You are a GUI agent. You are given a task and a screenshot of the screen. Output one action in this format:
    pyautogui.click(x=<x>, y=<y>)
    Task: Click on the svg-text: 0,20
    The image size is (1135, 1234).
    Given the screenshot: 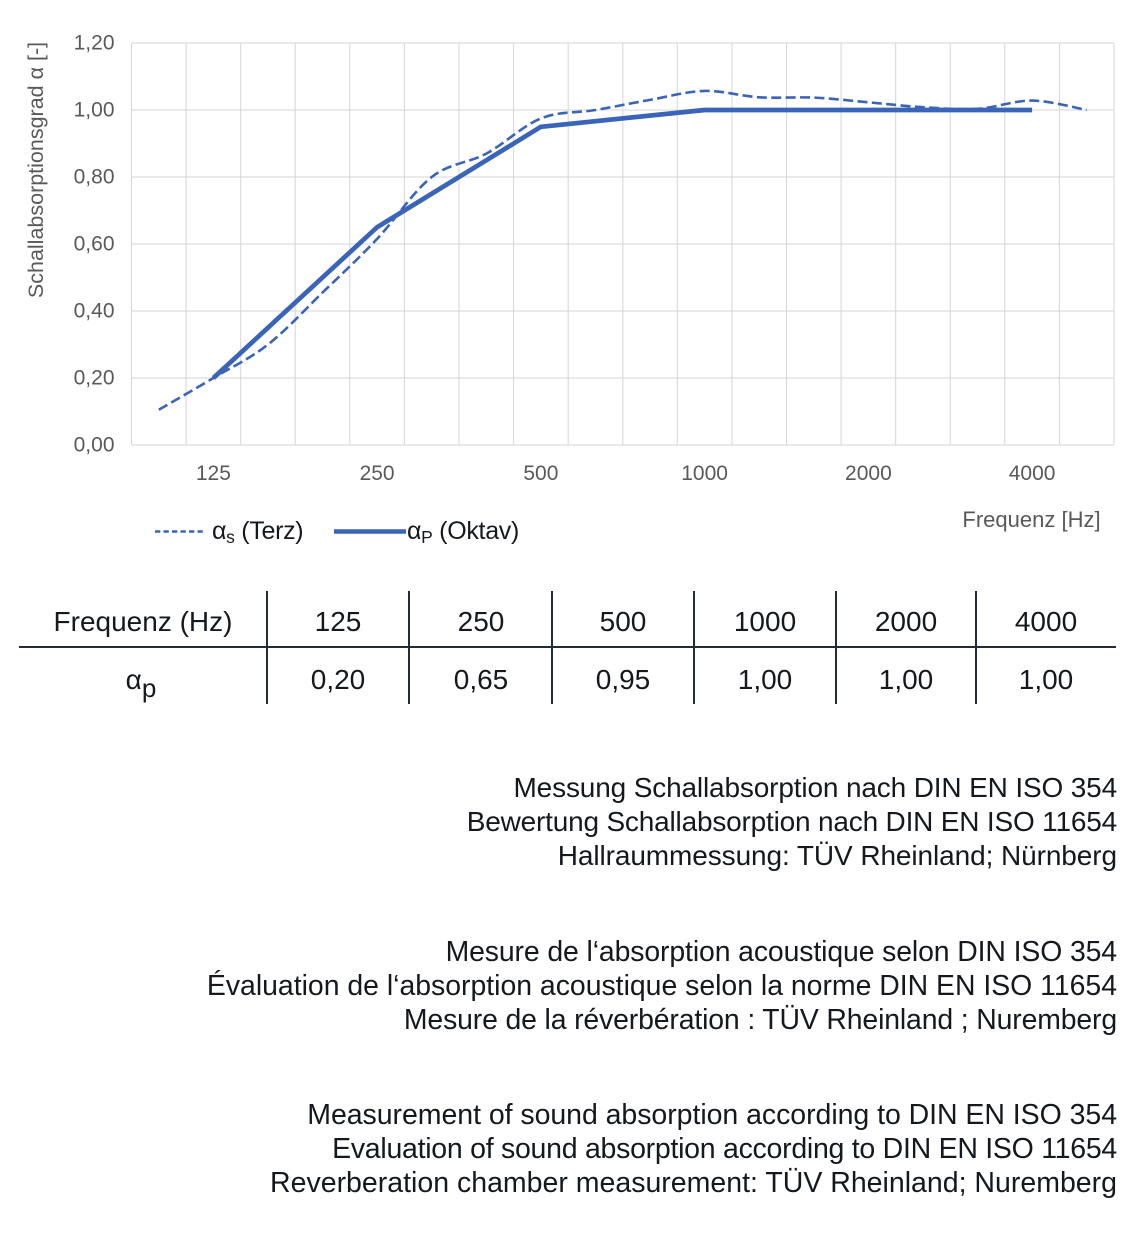 What is the action you would take?
    pyautogui.click(x=94, y=378)
    